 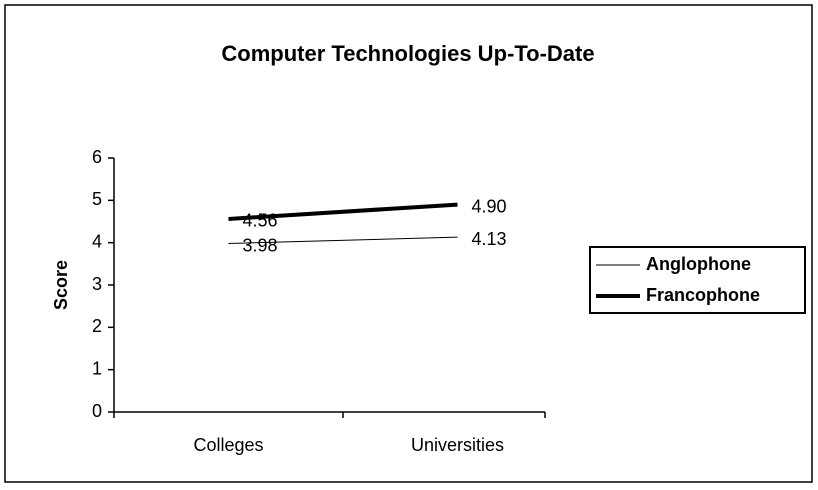 What do you see at coordinates (97, 157) in the screenshot?
I see `y-tick-label: 6` at bounding box center [97, 157].